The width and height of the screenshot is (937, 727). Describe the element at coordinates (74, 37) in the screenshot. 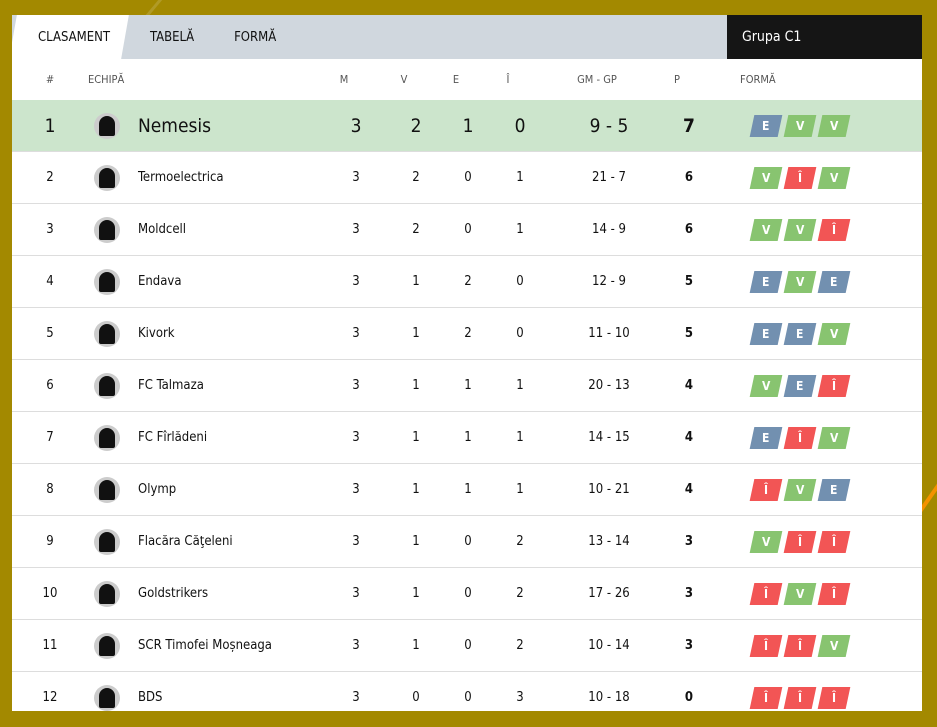

I see `tab-clasament: CLASAMENT` at that location.